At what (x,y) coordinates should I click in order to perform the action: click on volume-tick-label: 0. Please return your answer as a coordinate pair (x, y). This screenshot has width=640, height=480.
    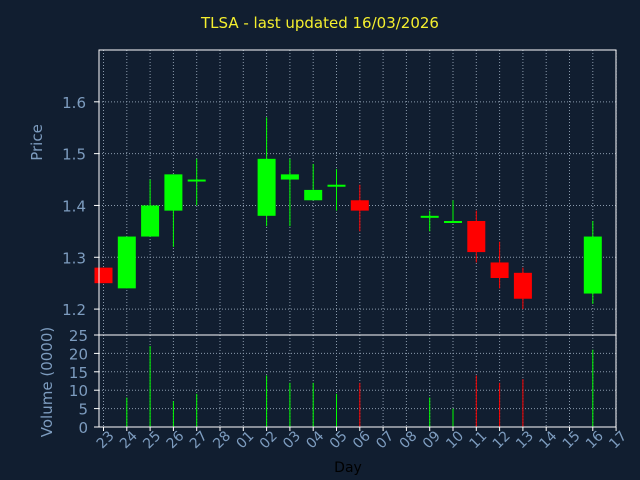
    Looking at the image, I should click on (83, 428).